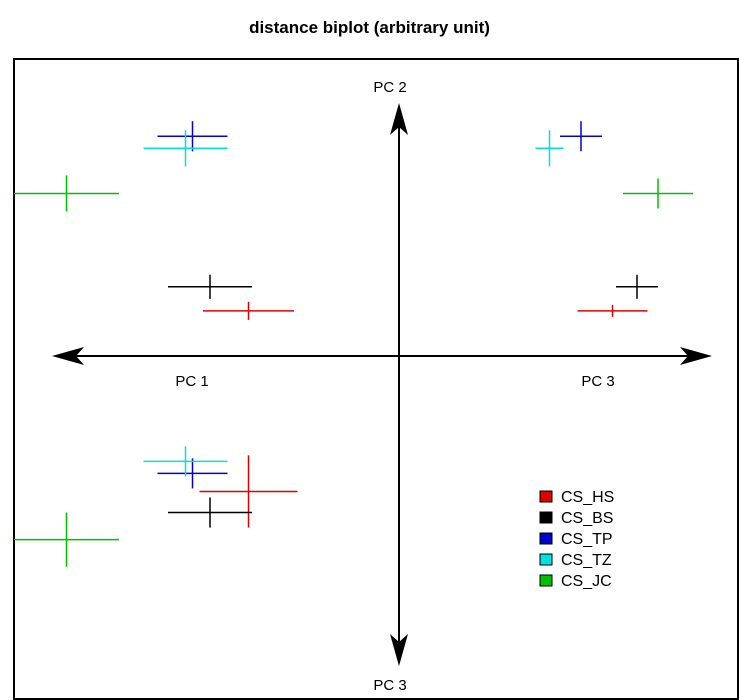  Describe the element at coordinates (191, 381) in the screenshot. I see `axis-label-left: PC 1` at that location.